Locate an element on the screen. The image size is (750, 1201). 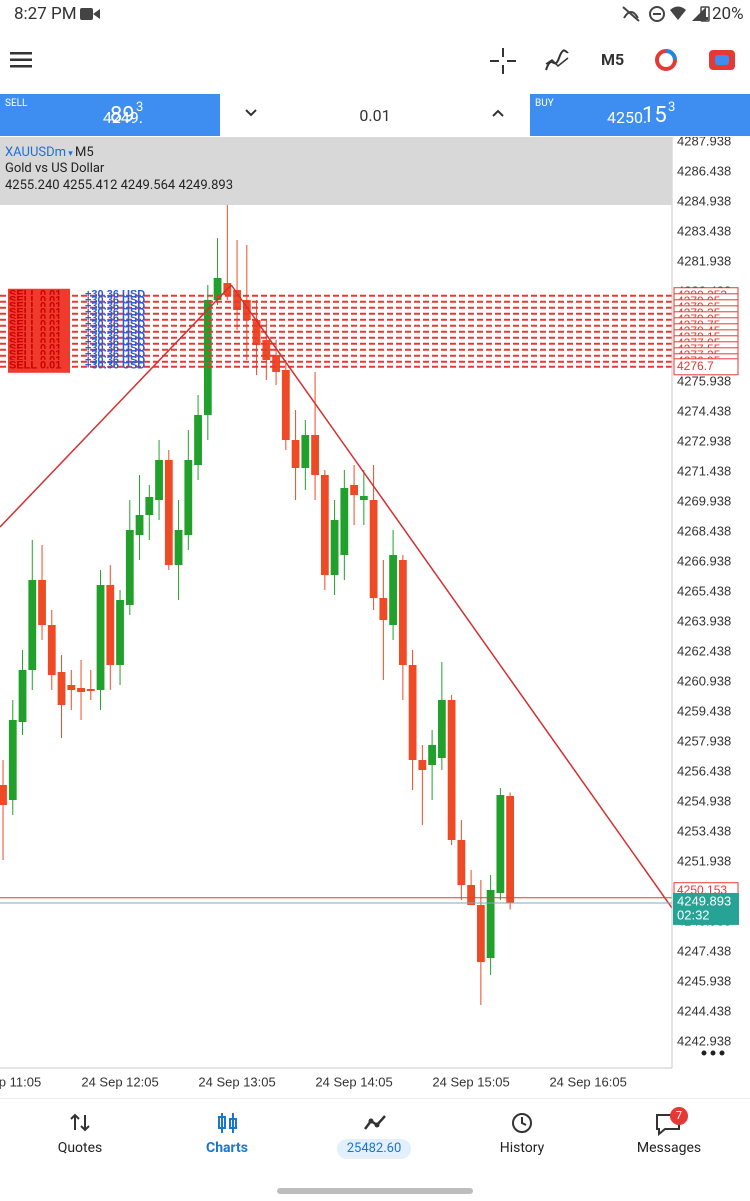
home-indicator is located at coordinates (375, 1191).